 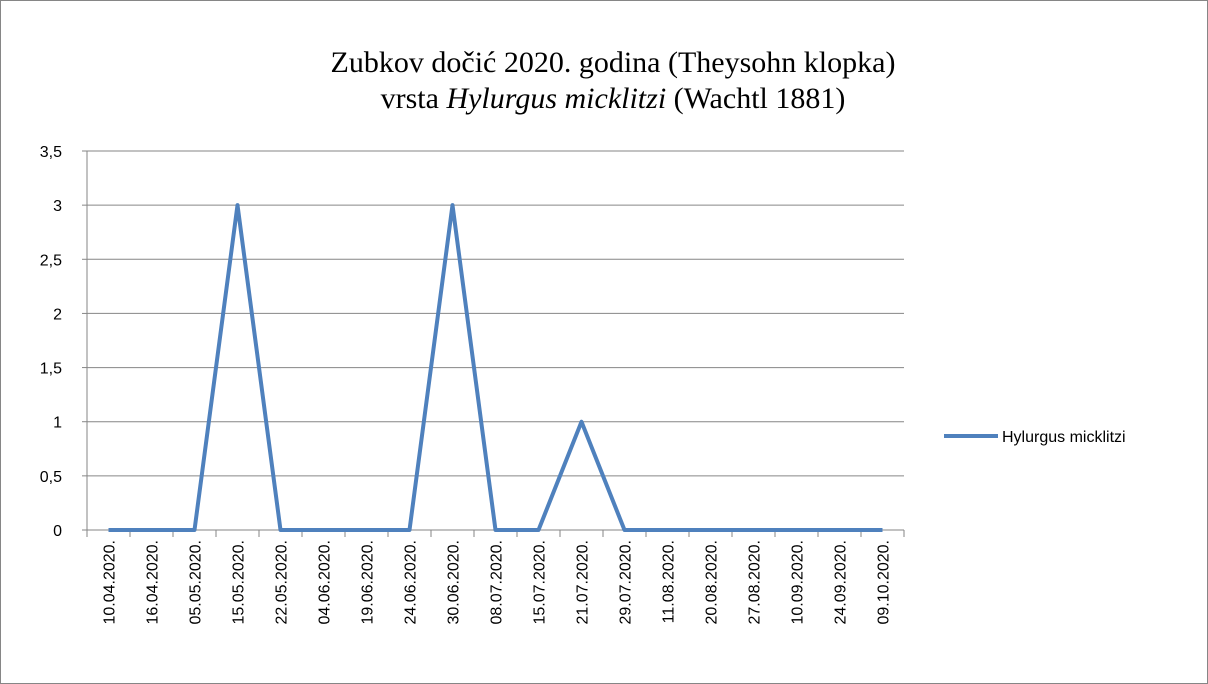 What do you see at coordinates (454, 582) in the screenshot?
I see `x-tick-label: 30.06.2020.` at bounding box center [454, 582].